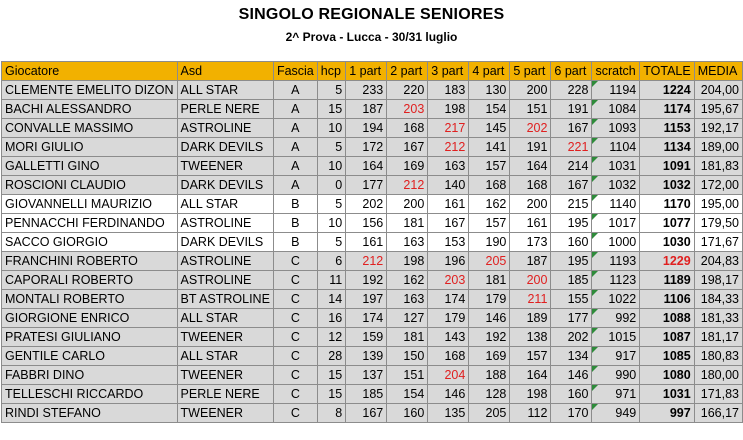  Describe the element at coordinates (530, 413) in the screenshot. I see `cell-part-5: 112` at that location.